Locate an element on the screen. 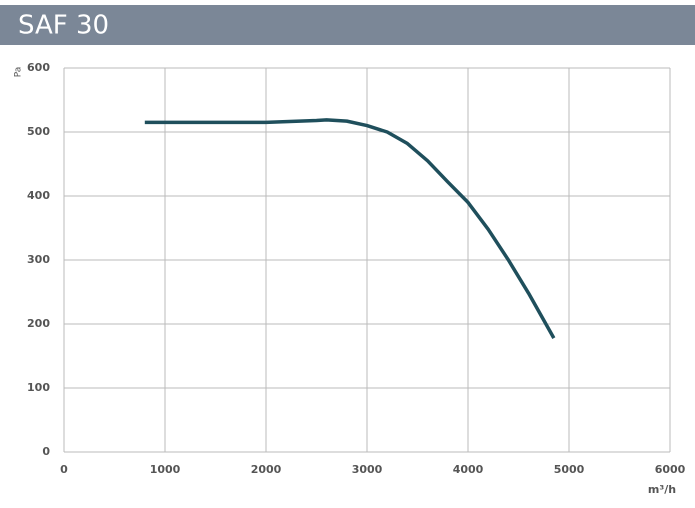  x-tick-label: 1000 is located at coordinates (165, 469).